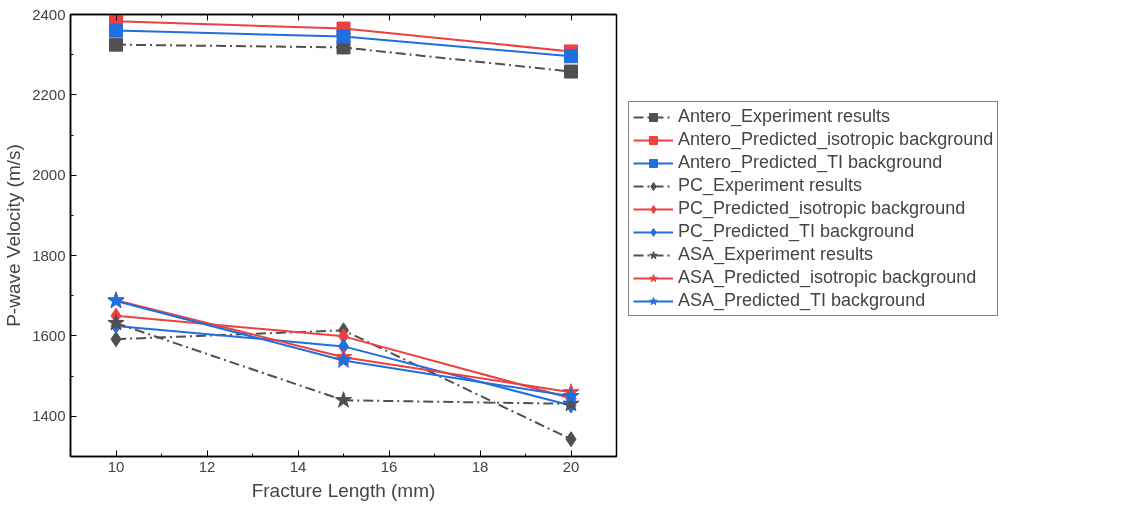  What do you see at coordinates (49, 335) in the screenshot?
I see `y-tick-label: 1600` at bounding box center [49, 335].